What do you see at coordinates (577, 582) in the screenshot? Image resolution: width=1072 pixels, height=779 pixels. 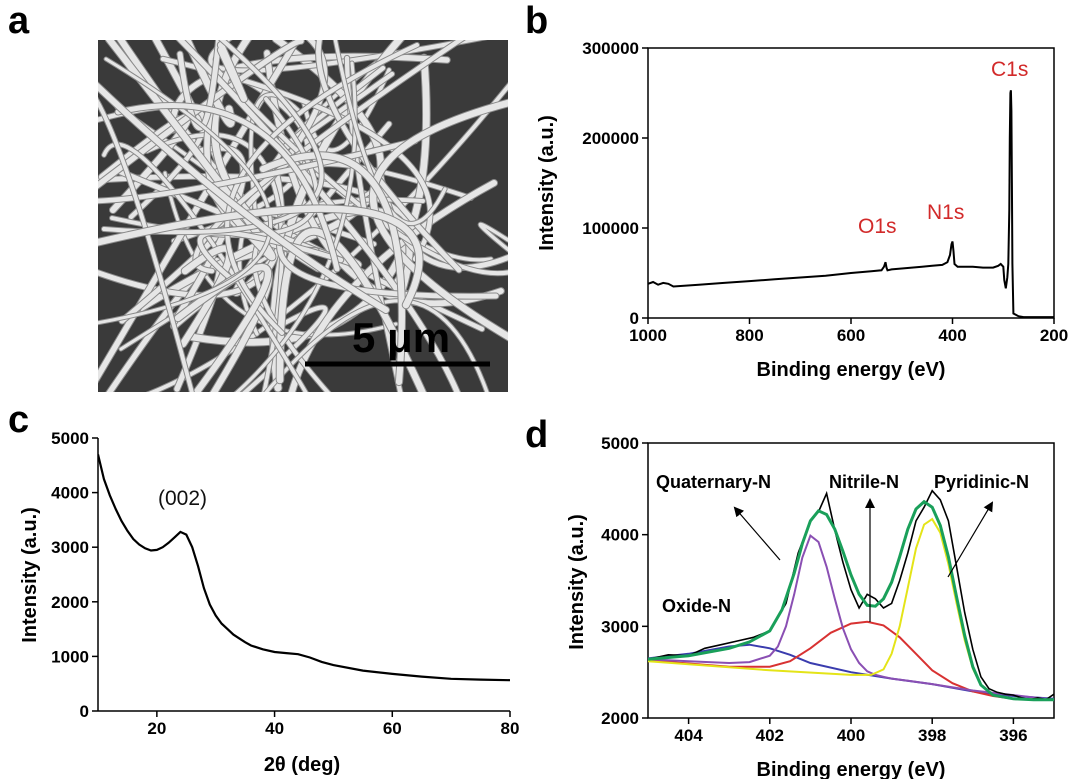 I see `chart-d-ylabel: Intensity (a.u.)` at bounding box center [577, 582].